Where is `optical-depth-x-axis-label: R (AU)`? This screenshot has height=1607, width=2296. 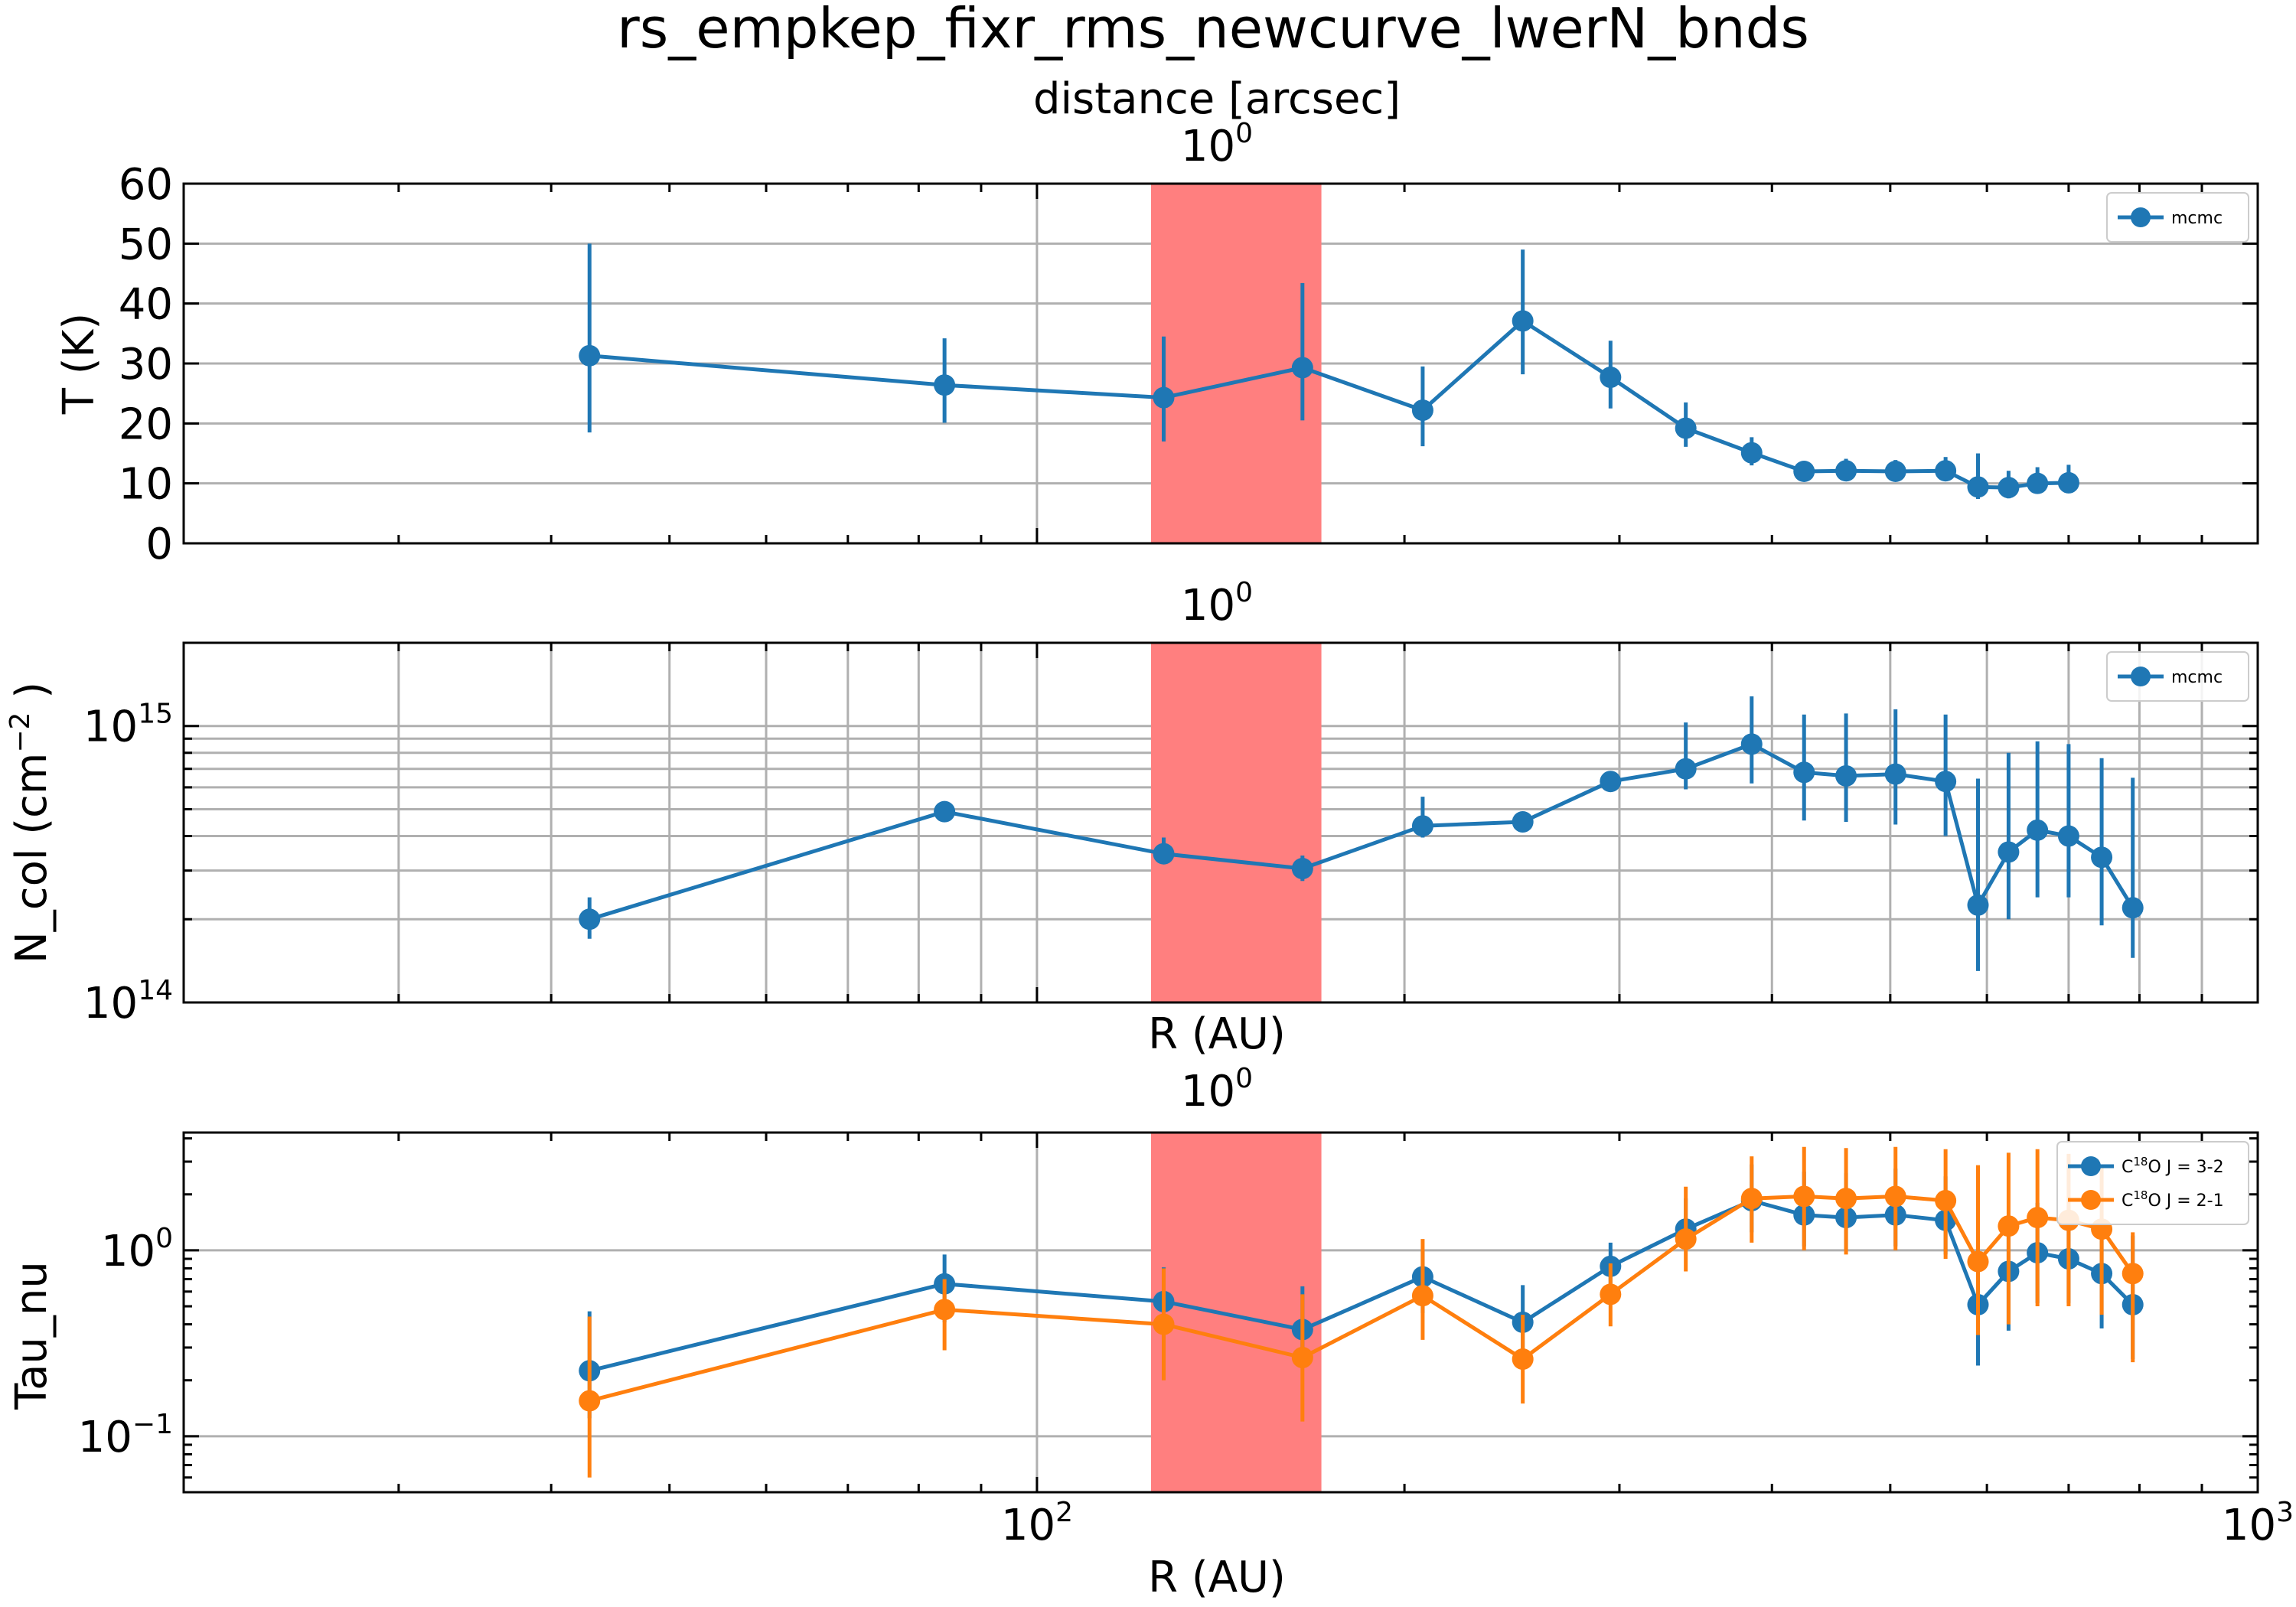 optical-depth-x-axis-label: R (AU) is located at coordinates (1217, 1577).